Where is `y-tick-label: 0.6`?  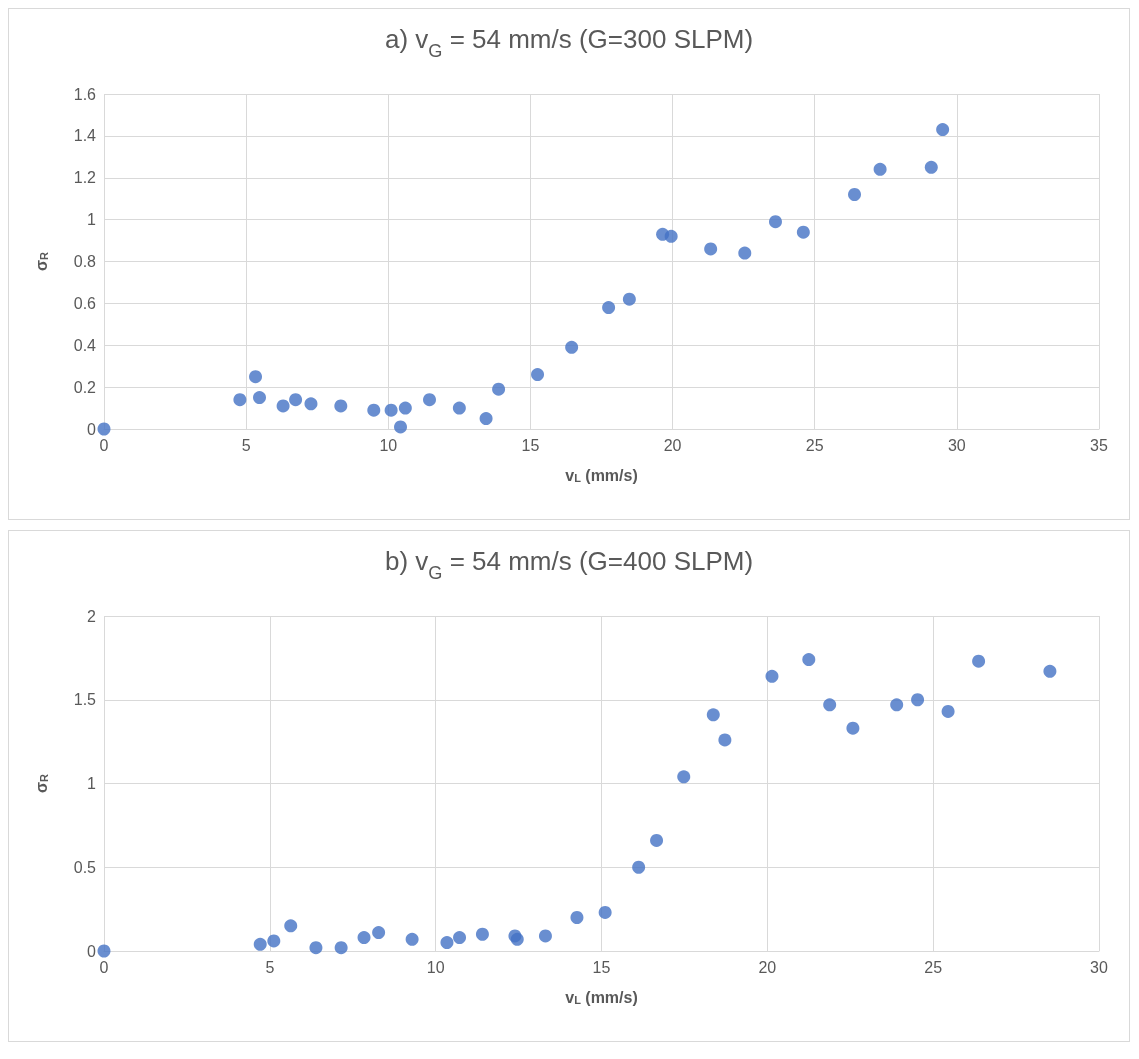
y-tick-label: 0.6 is located at coordinates (85, 303).